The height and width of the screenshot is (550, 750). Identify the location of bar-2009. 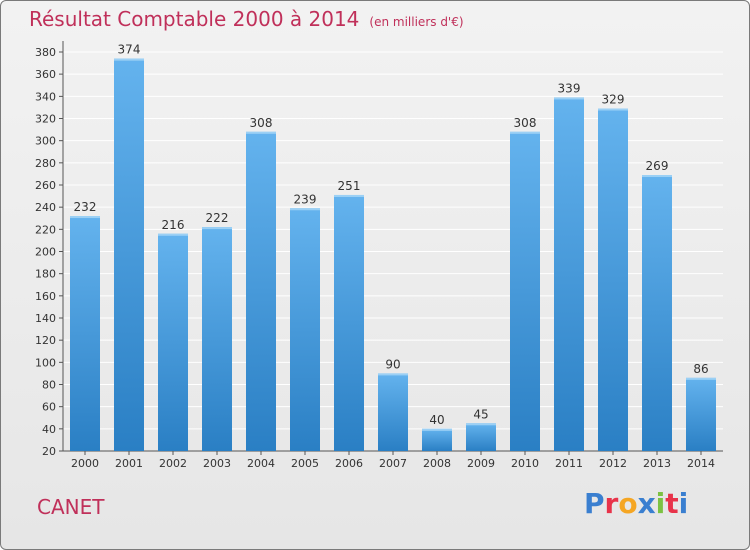
(481, 437).